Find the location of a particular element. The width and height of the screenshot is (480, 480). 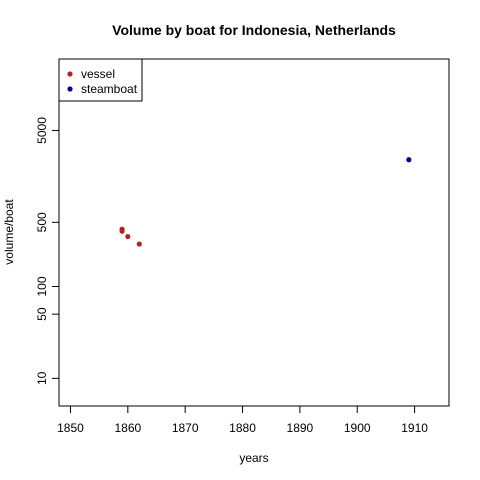

legend-box is located at coordinates (100, 80).